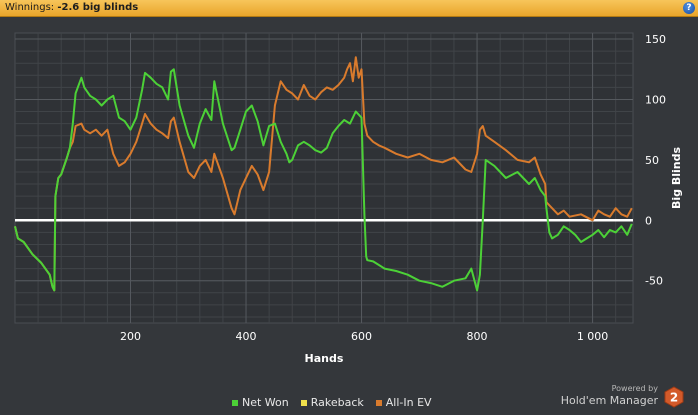 This screenshot has width=698, height=415. What do you see at coordinates (689, 8) in the screenshot?
I see `help-icon: ?` at bounding box center [689, 8].